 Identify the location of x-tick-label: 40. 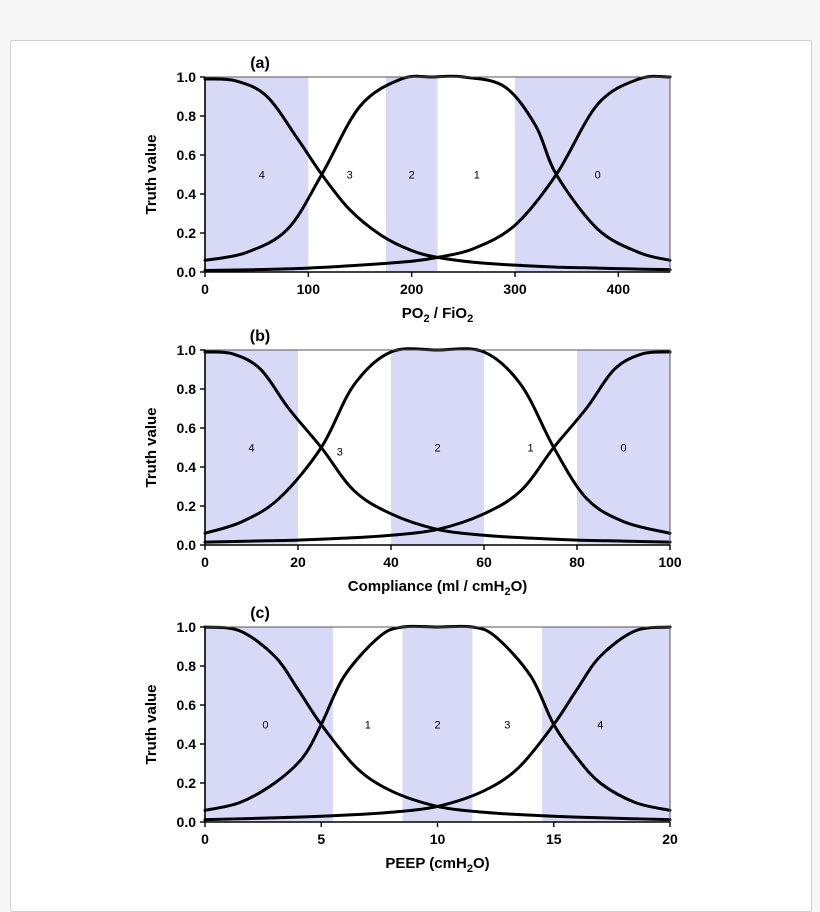
(391, 562).